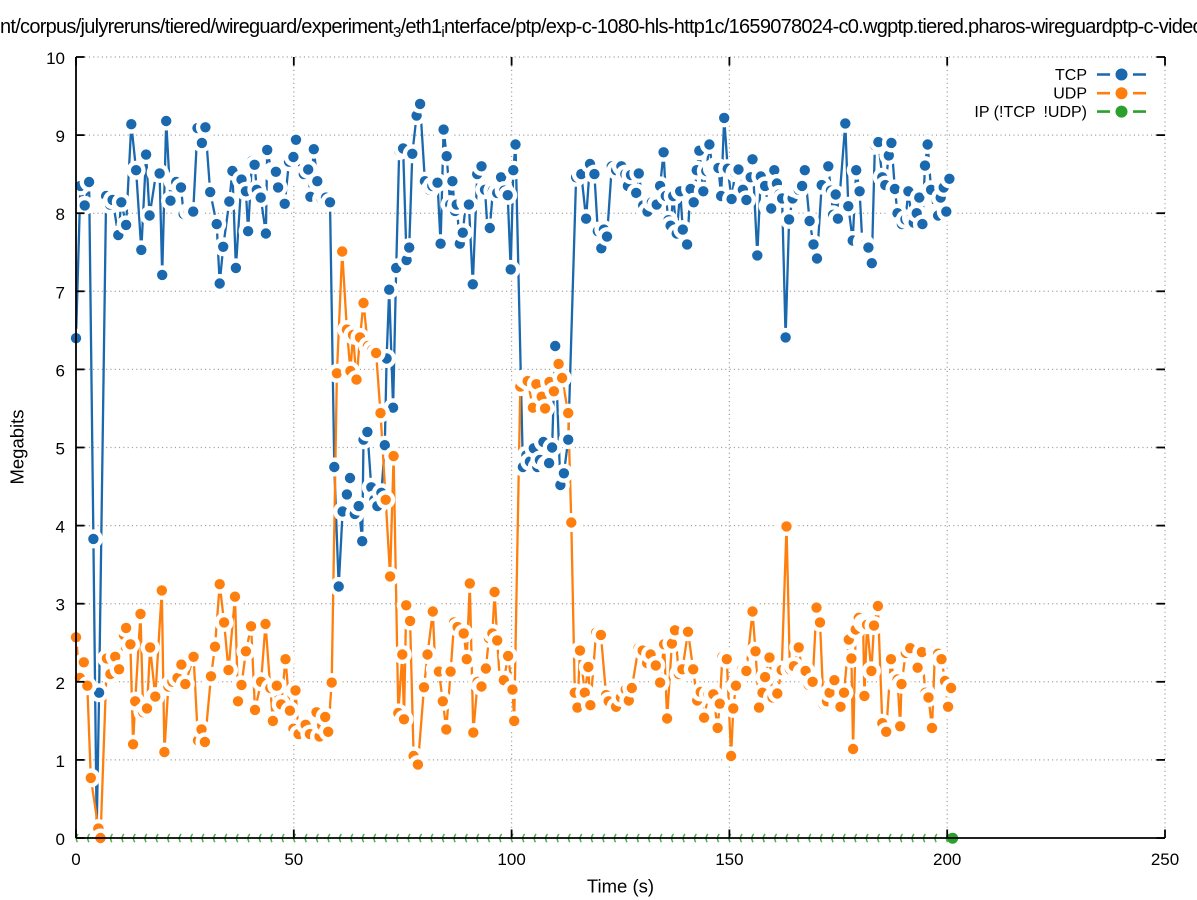 The height and width of the screenshot is (900, 1197). I want to click on svg-text: TCP, so click(1071, 75).